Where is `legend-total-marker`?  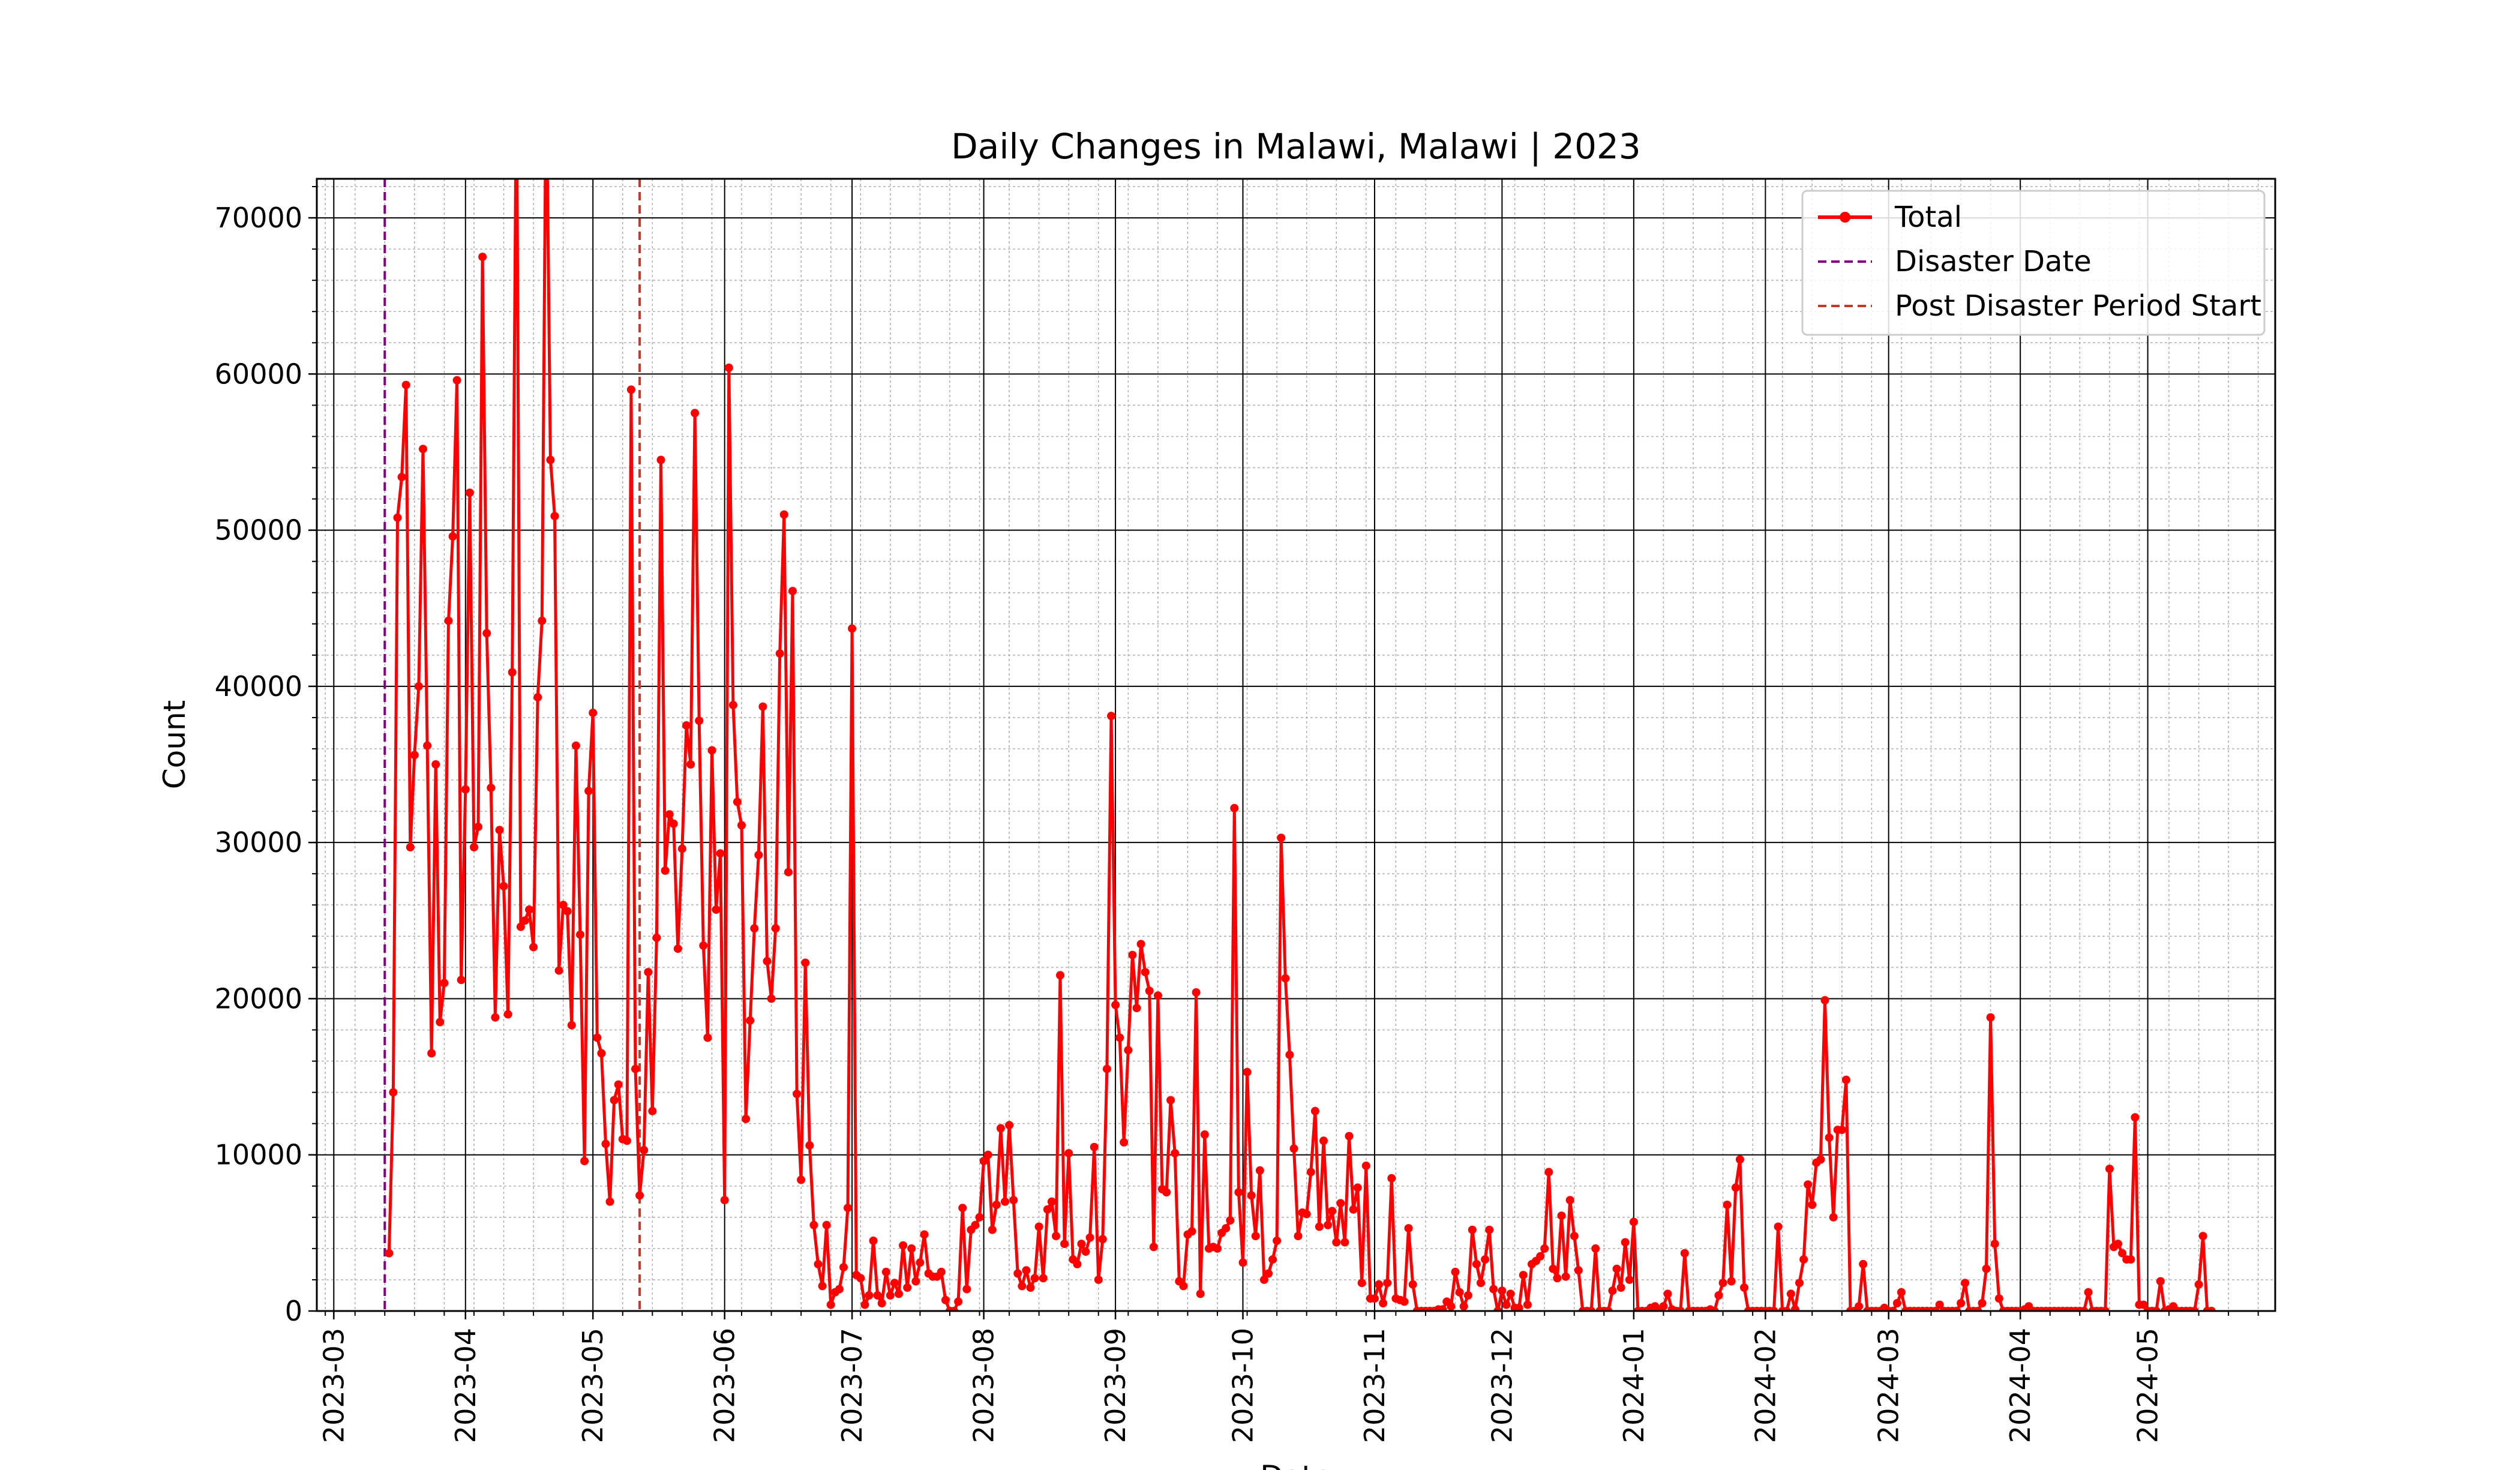 legend-total-marker is located at coordinates (1845, 217).